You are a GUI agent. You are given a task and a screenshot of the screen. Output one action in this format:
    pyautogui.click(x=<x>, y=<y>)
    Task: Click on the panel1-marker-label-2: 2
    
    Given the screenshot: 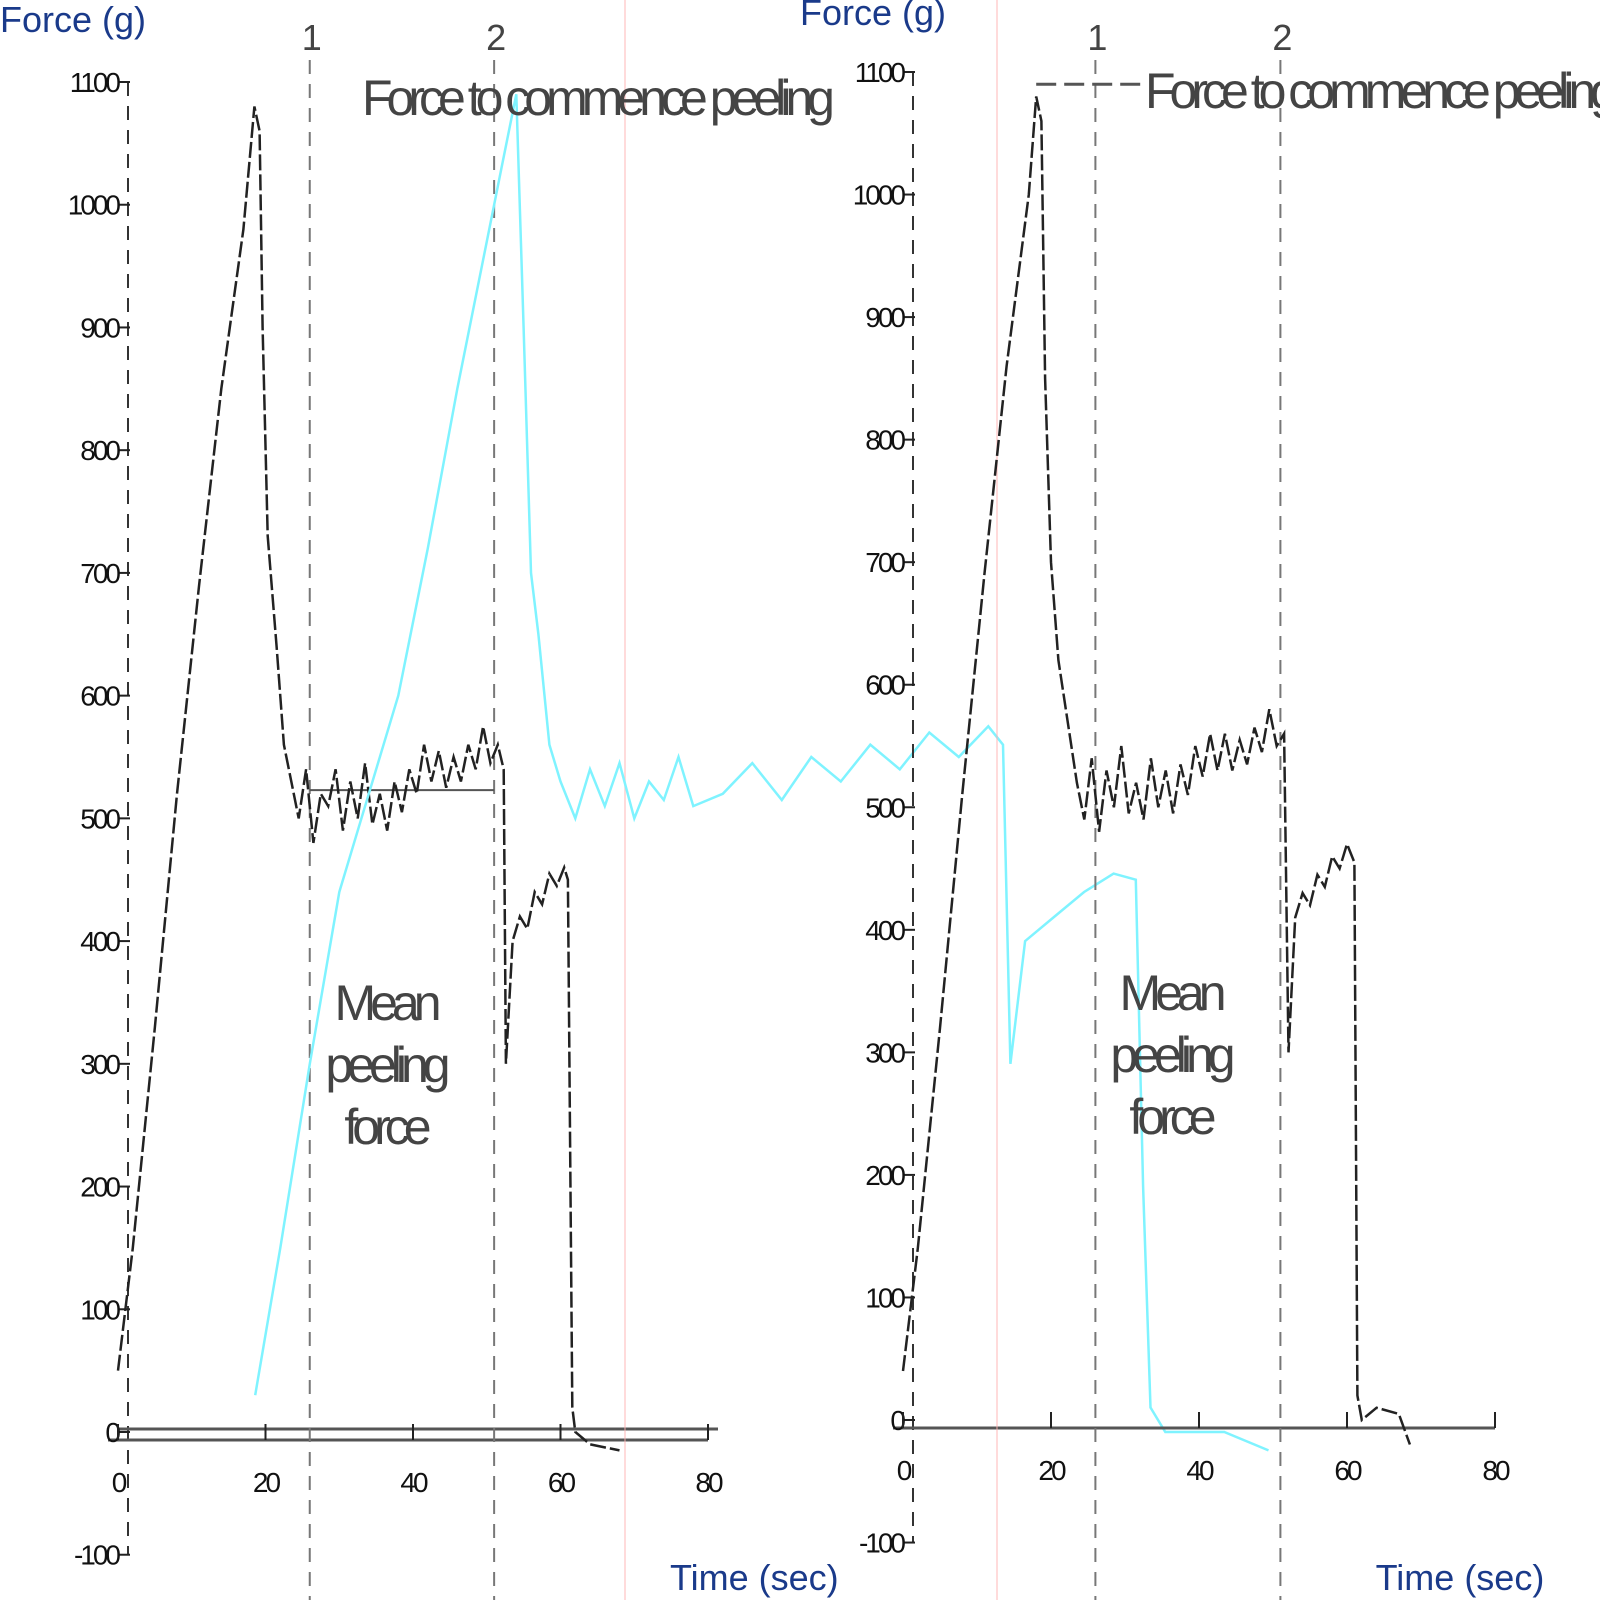 What is the action you would take?
    pyautogui.click(x=496, y=37)
    